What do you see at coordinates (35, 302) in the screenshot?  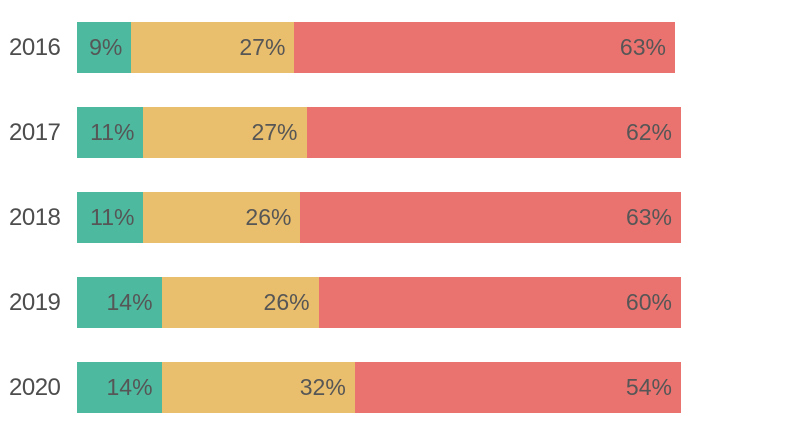 I see `category-label: 2019` at bounding box center [35, 302].